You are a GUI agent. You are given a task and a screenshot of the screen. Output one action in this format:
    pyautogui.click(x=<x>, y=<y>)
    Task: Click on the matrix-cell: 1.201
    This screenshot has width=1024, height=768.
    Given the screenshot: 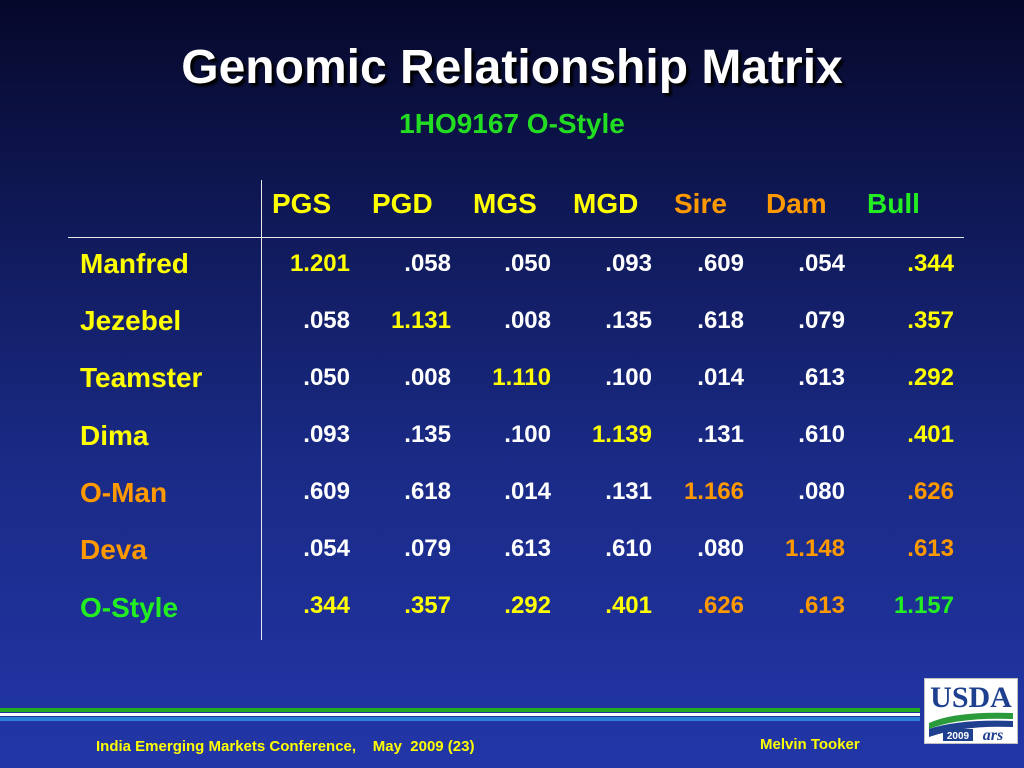 What is the action you would take?
    pyautogui.click(x=319, y=263)
    